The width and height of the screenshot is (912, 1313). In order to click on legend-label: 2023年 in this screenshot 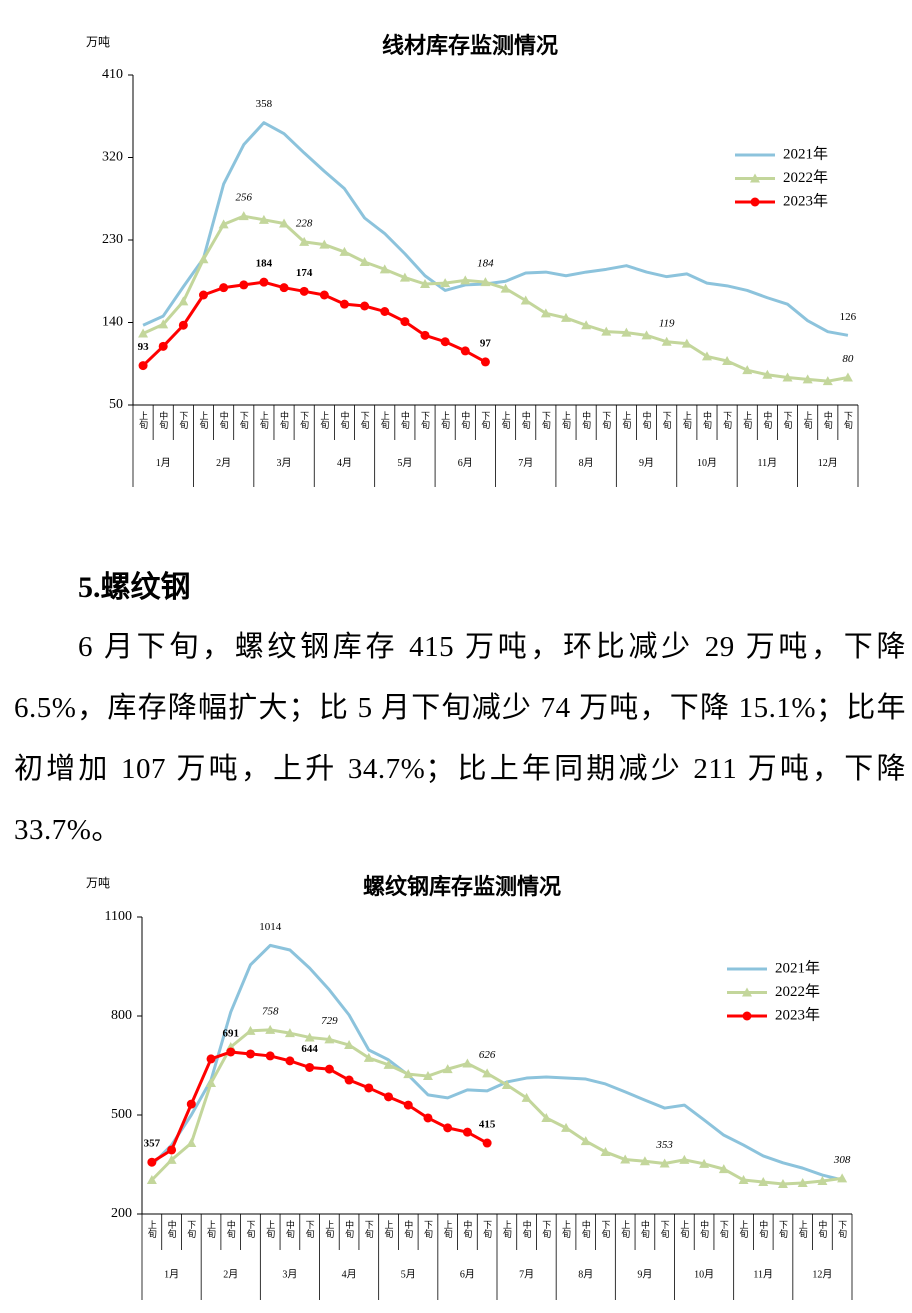, I will do `click(805, 200)`.